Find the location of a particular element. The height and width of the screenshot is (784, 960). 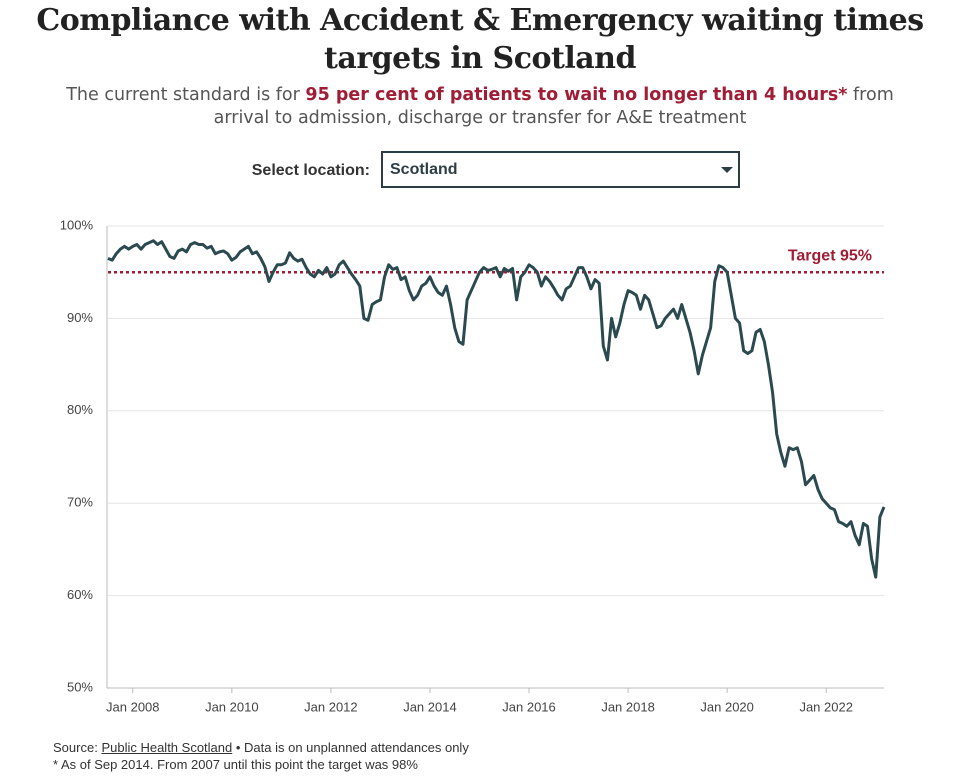

subtitle-text: The current standard is for is located at coordinates (183, 95).